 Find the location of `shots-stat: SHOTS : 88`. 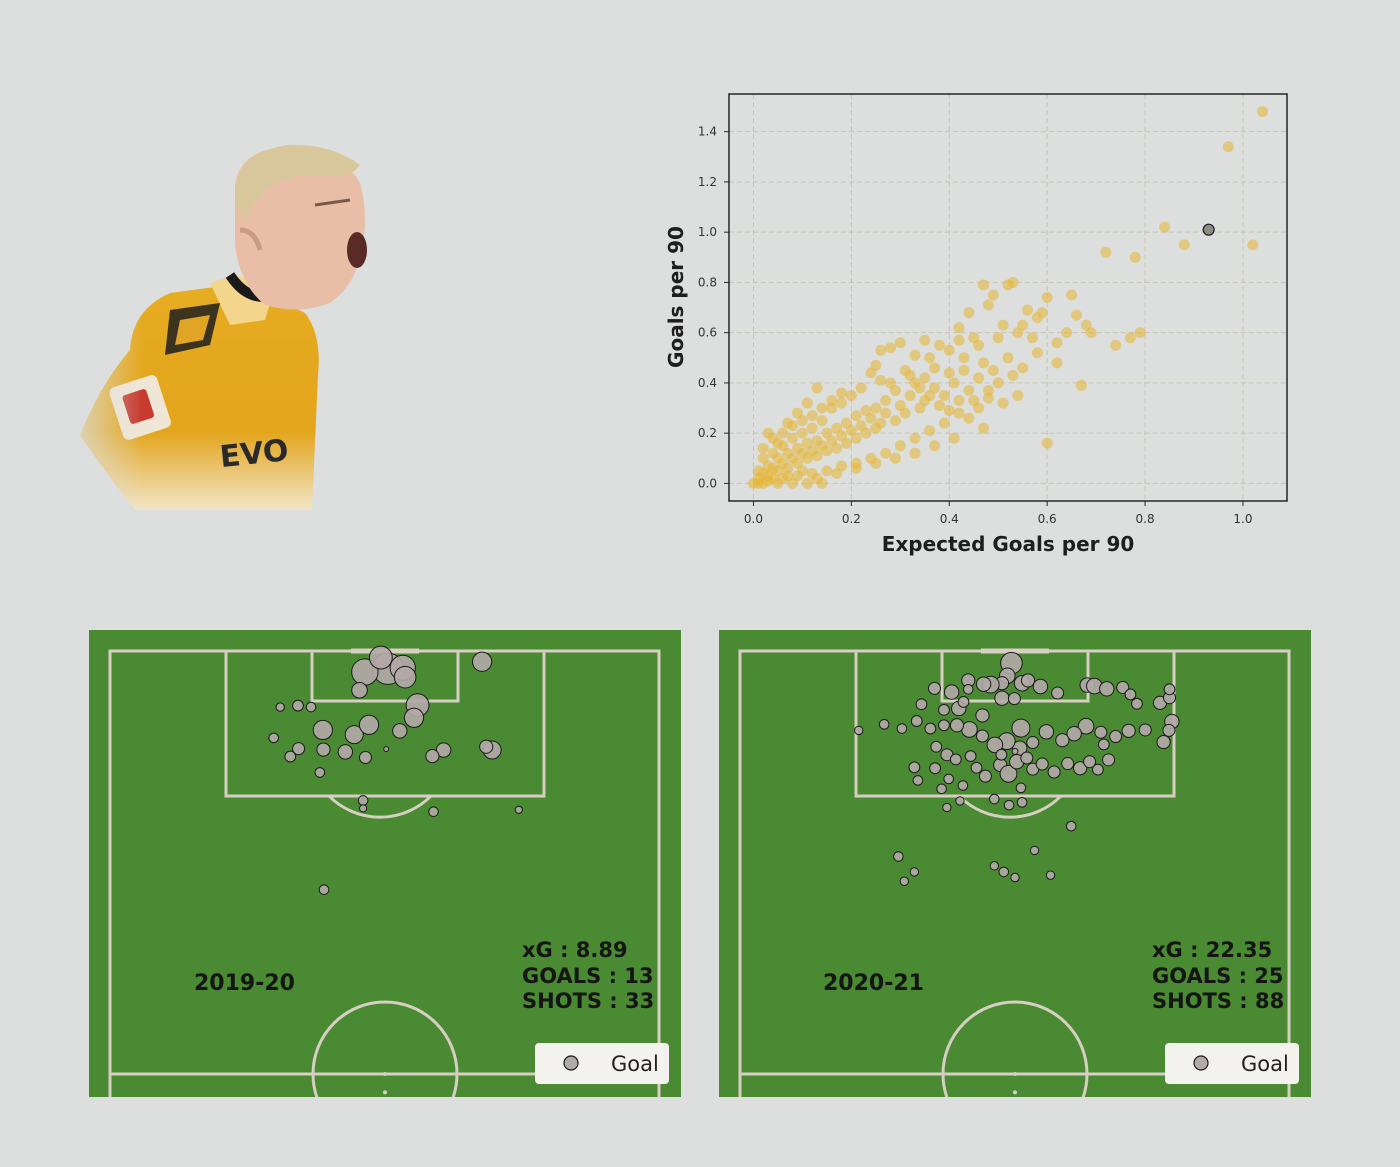

shots-stat: SHOTS : 88 is located at coordinates (1218, 1001).